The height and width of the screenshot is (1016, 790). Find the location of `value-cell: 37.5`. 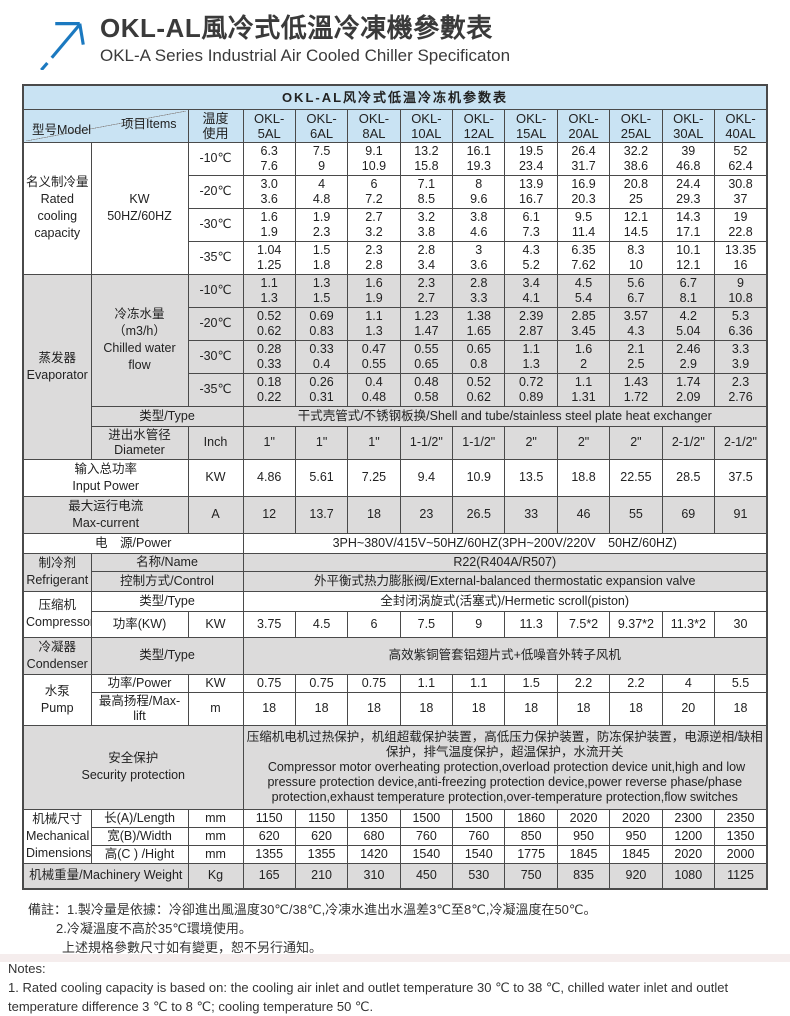

value-cell: 37.5 is located at coordinates (741, 477).